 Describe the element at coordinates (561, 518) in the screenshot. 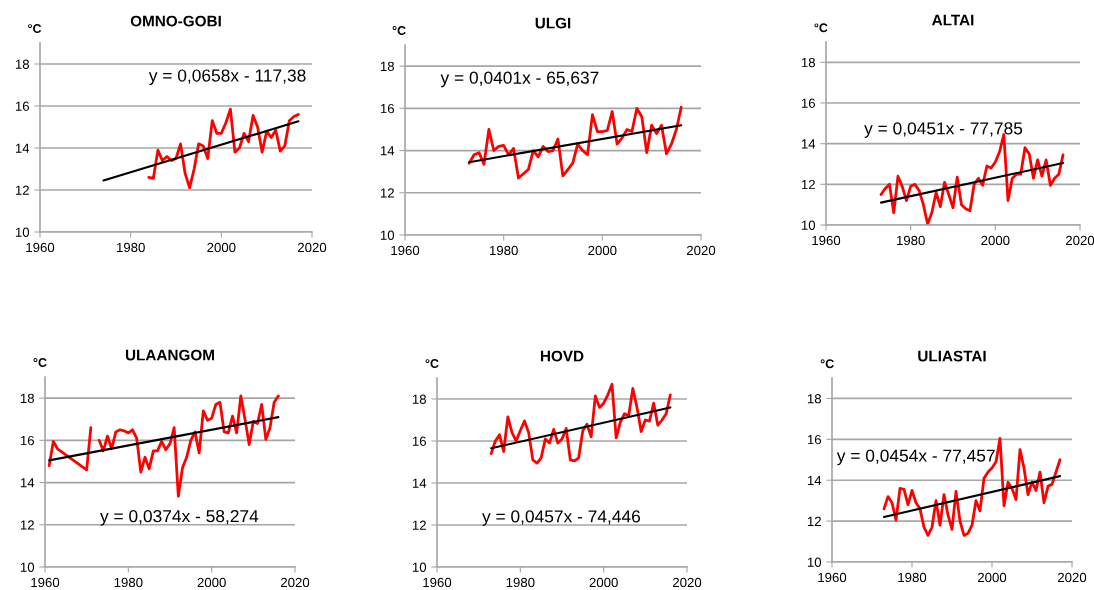

I see `annotation: y = 0,0457x - 74,446` at that location.